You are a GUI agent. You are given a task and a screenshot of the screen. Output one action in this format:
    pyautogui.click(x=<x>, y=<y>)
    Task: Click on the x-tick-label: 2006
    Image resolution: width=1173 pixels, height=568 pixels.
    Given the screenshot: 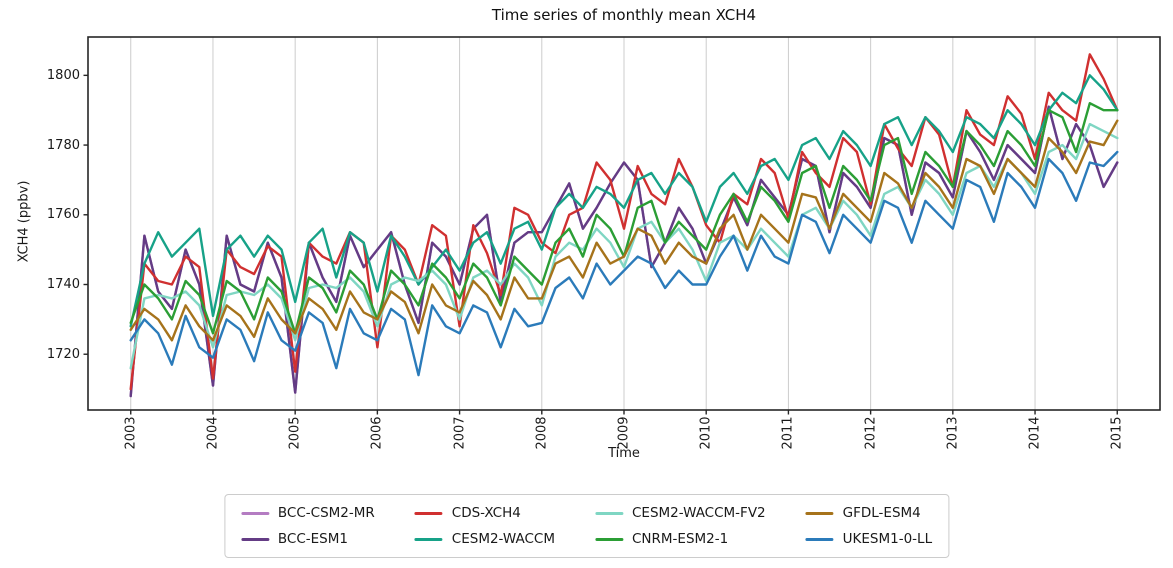 What is the action you would take?
    pyautogui.click(x=377, y=433)
    